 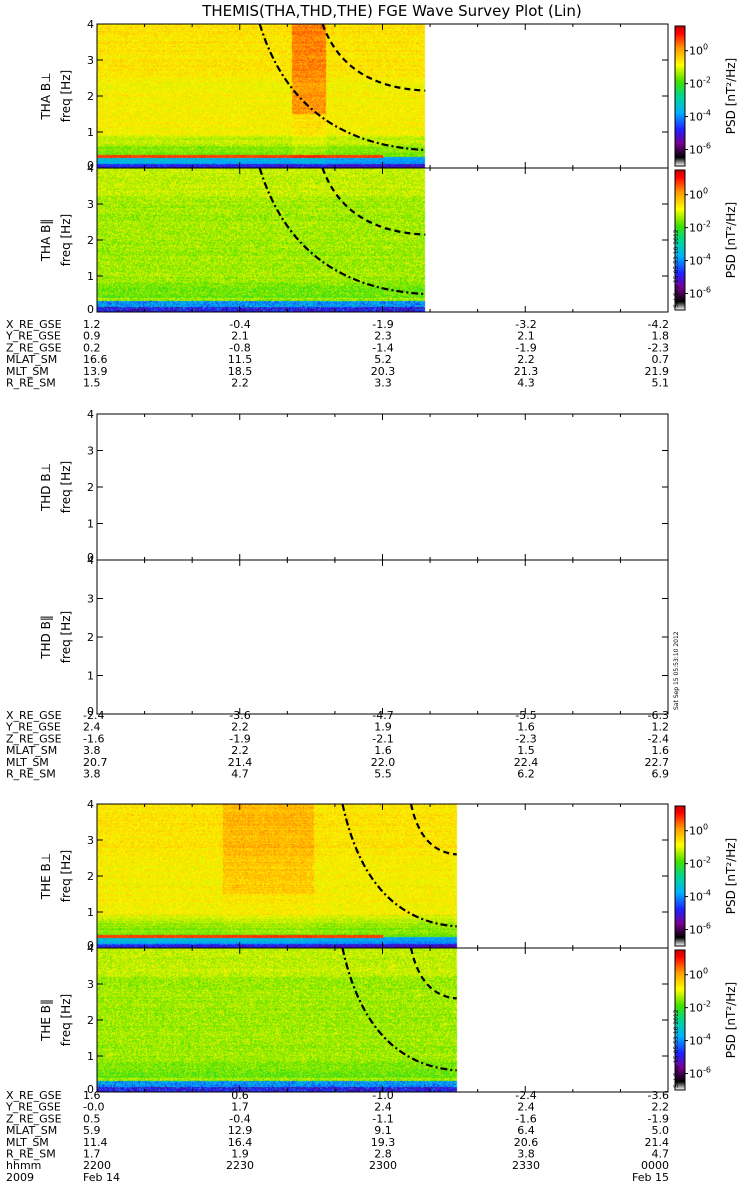 I want to click on ephemeris-value: 2.4, so click(x=383, y=1107).